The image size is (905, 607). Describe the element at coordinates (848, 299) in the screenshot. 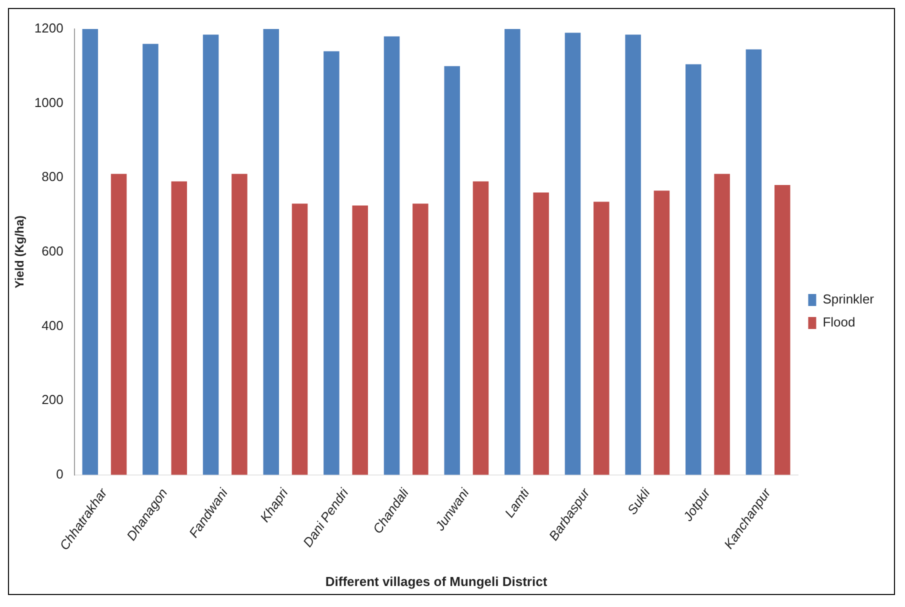

I see `legend-label: Sprinkler` at that location.